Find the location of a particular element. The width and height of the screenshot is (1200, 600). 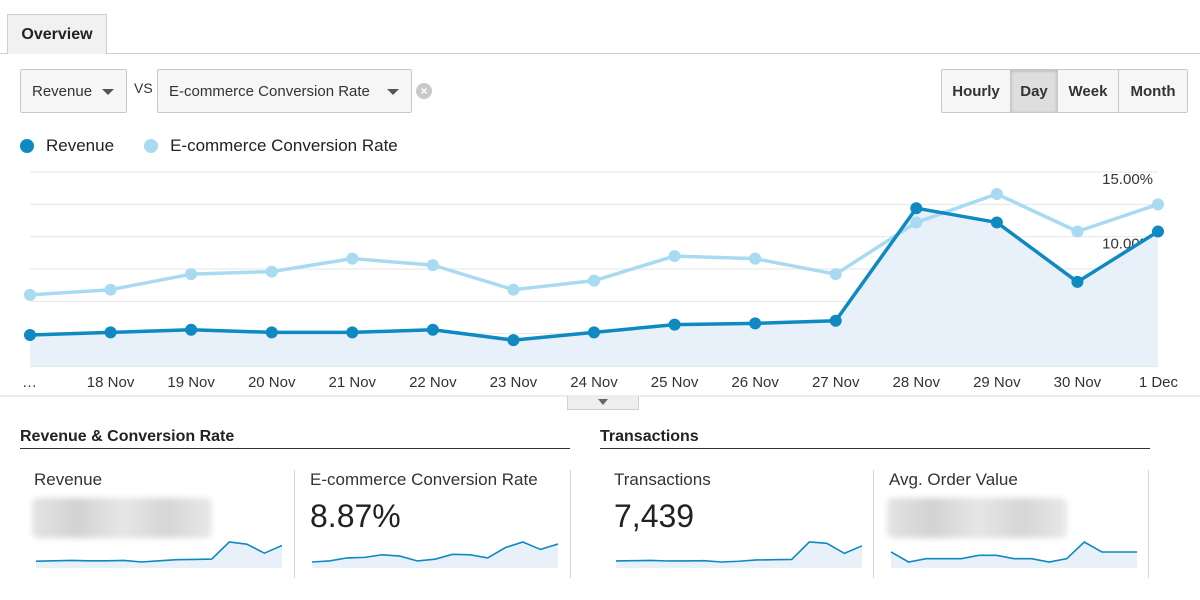

legend-revenue-dot-icon is located at coordinates (27, 146).